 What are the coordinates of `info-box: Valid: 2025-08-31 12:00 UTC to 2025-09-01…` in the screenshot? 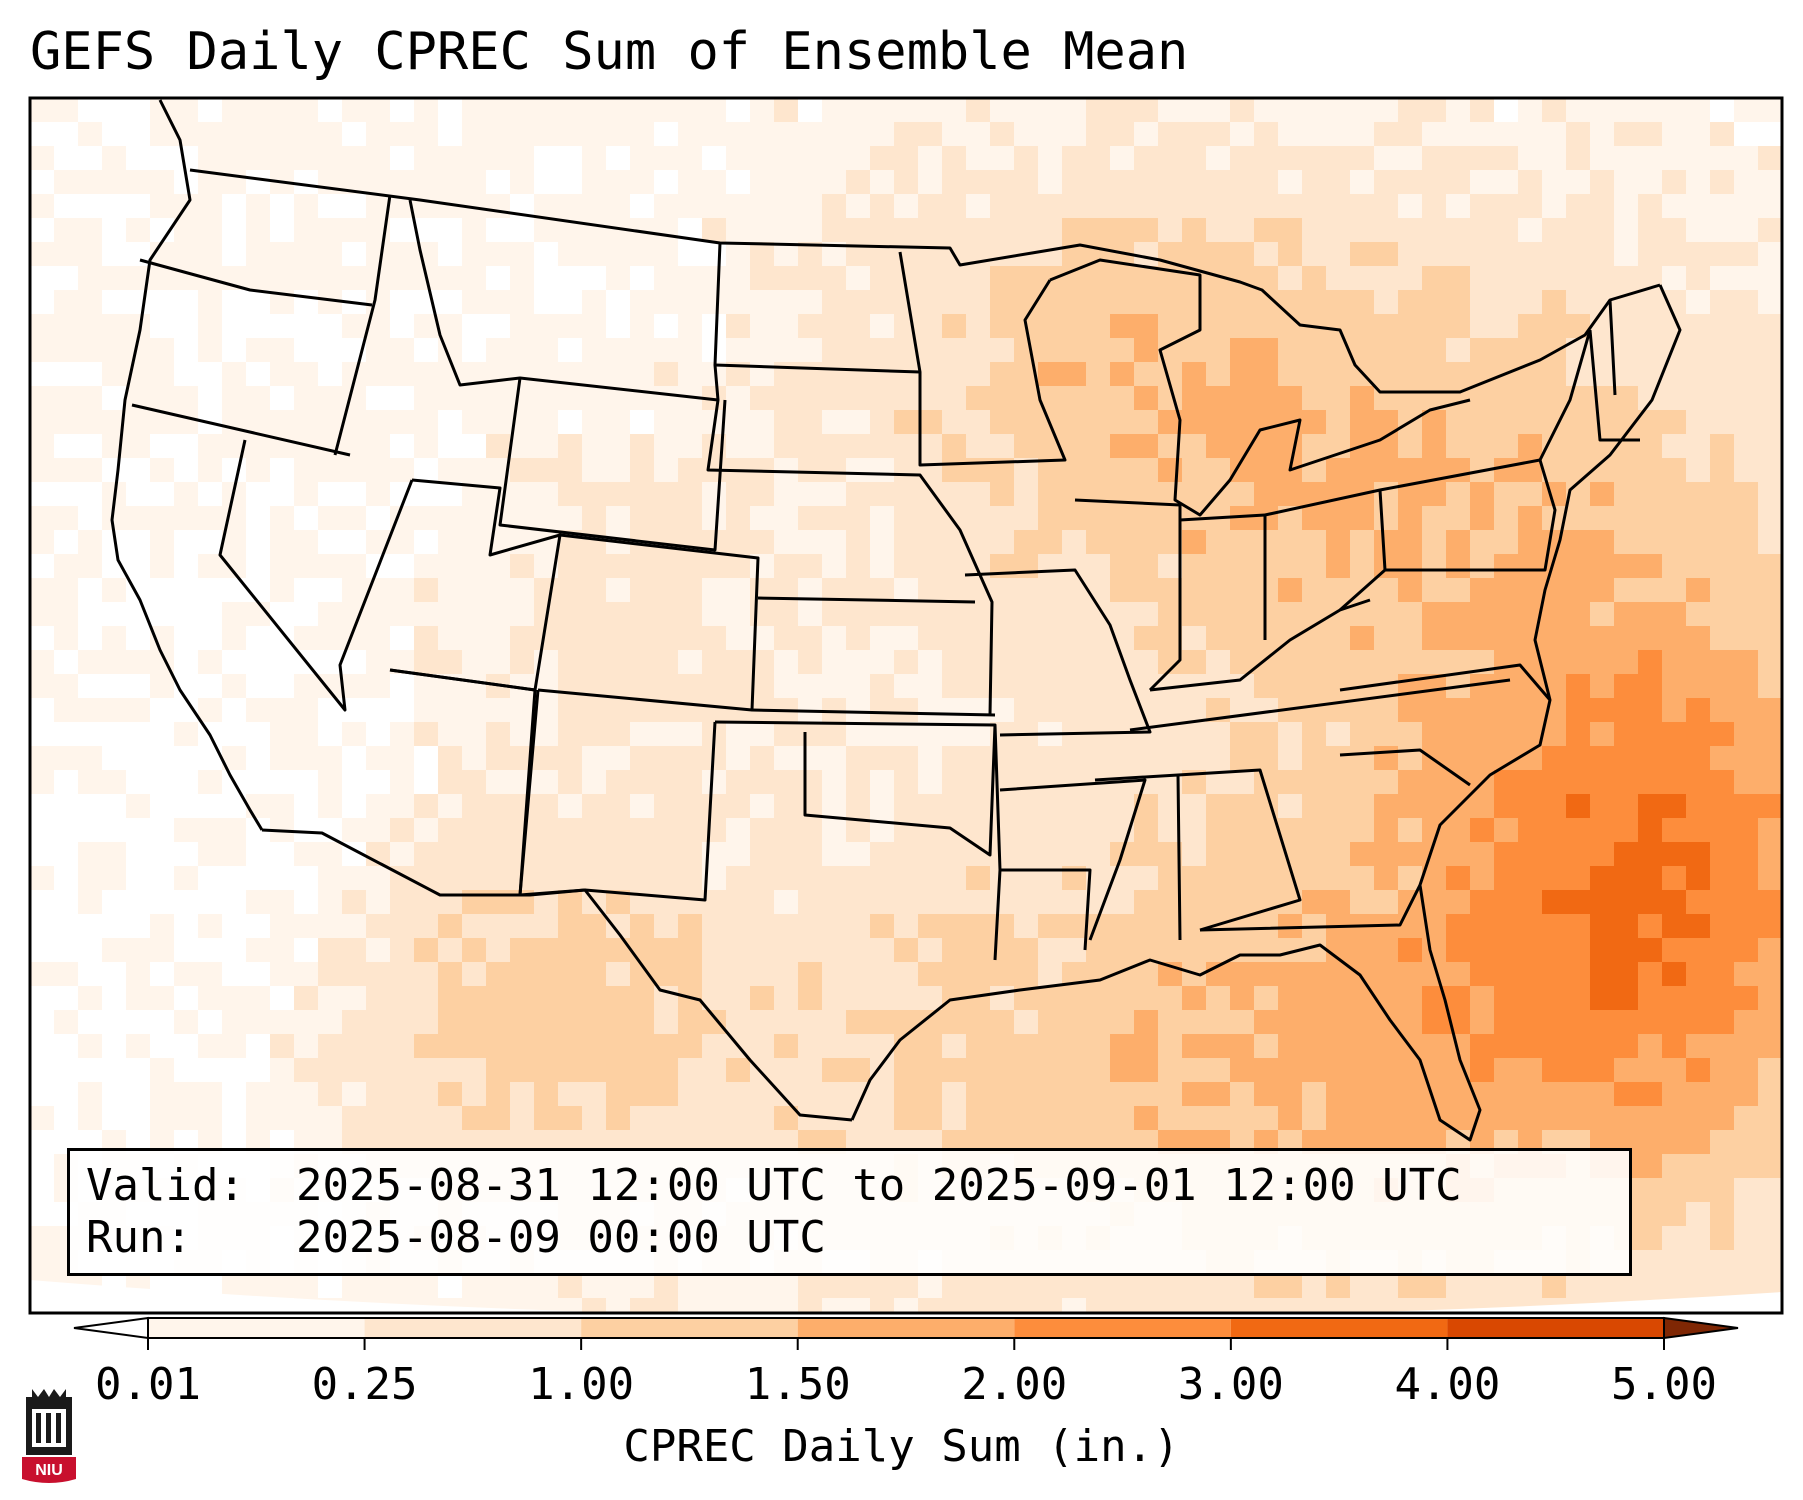 It's located at (849, 1212).